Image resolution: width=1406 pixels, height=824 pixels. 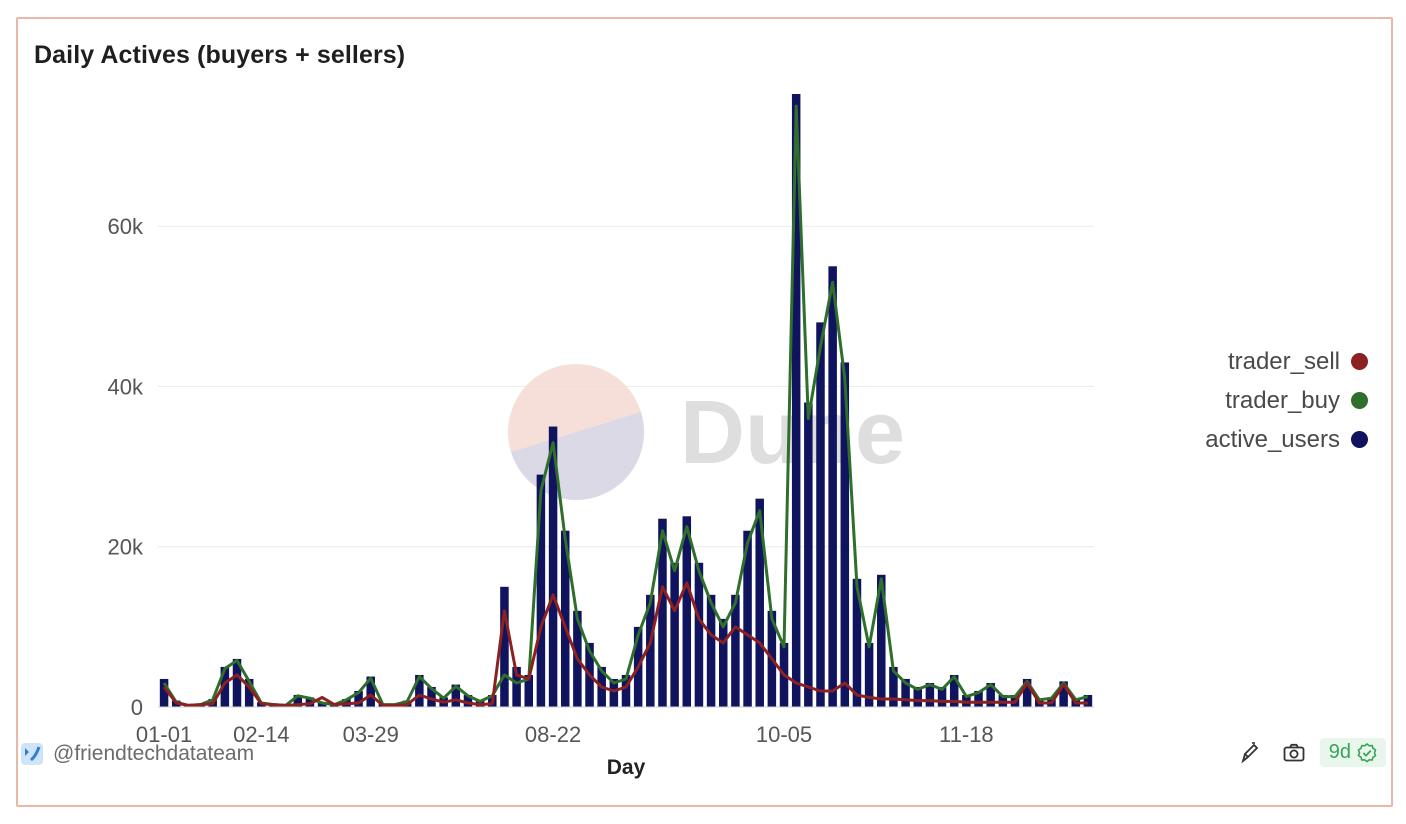 I want to click on camera-icon, so click(x=1294, y=752).